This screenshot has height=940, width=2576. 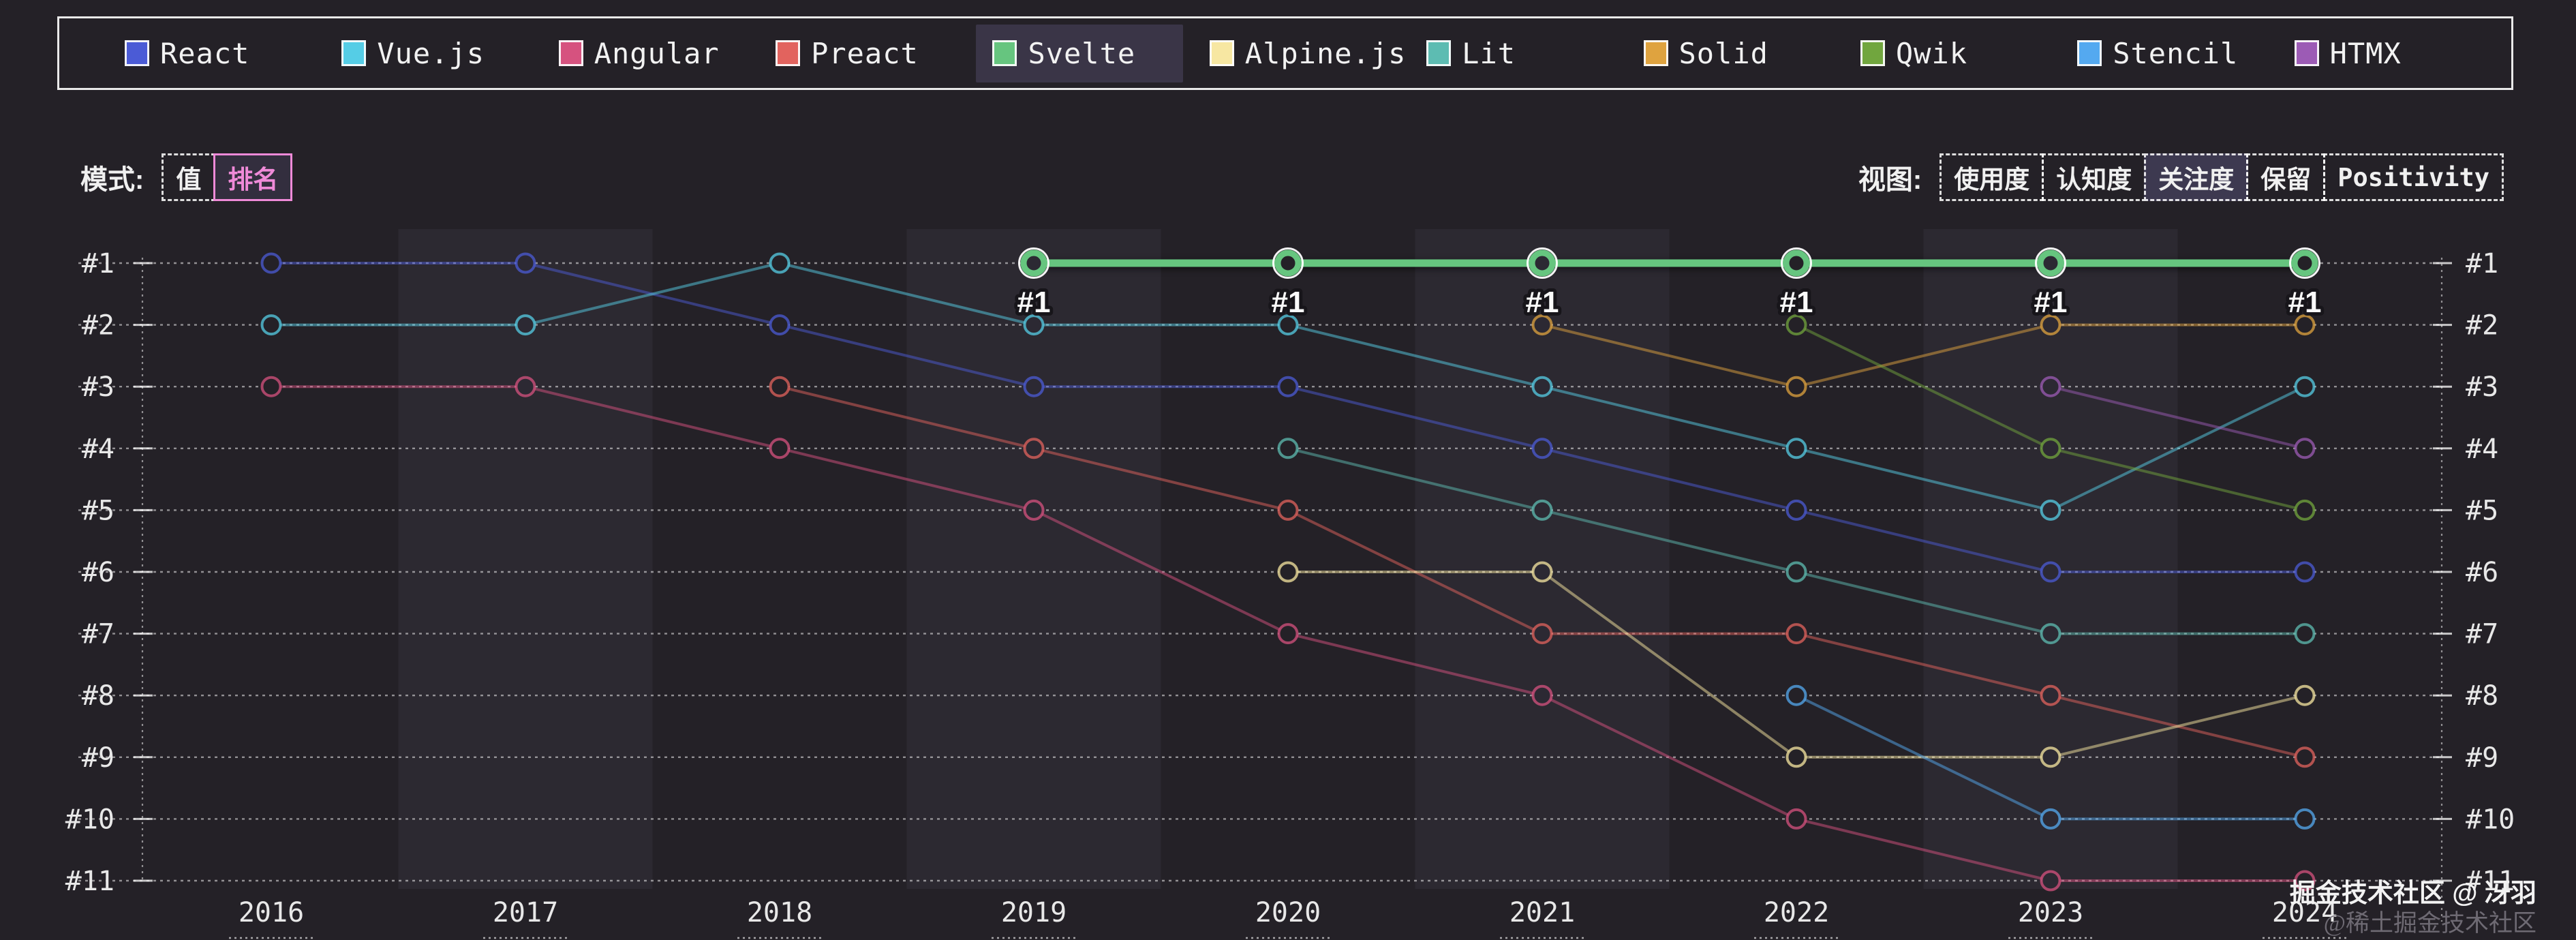 I want to click on data-point-vuejs-2018, so click(x=780, y=263).